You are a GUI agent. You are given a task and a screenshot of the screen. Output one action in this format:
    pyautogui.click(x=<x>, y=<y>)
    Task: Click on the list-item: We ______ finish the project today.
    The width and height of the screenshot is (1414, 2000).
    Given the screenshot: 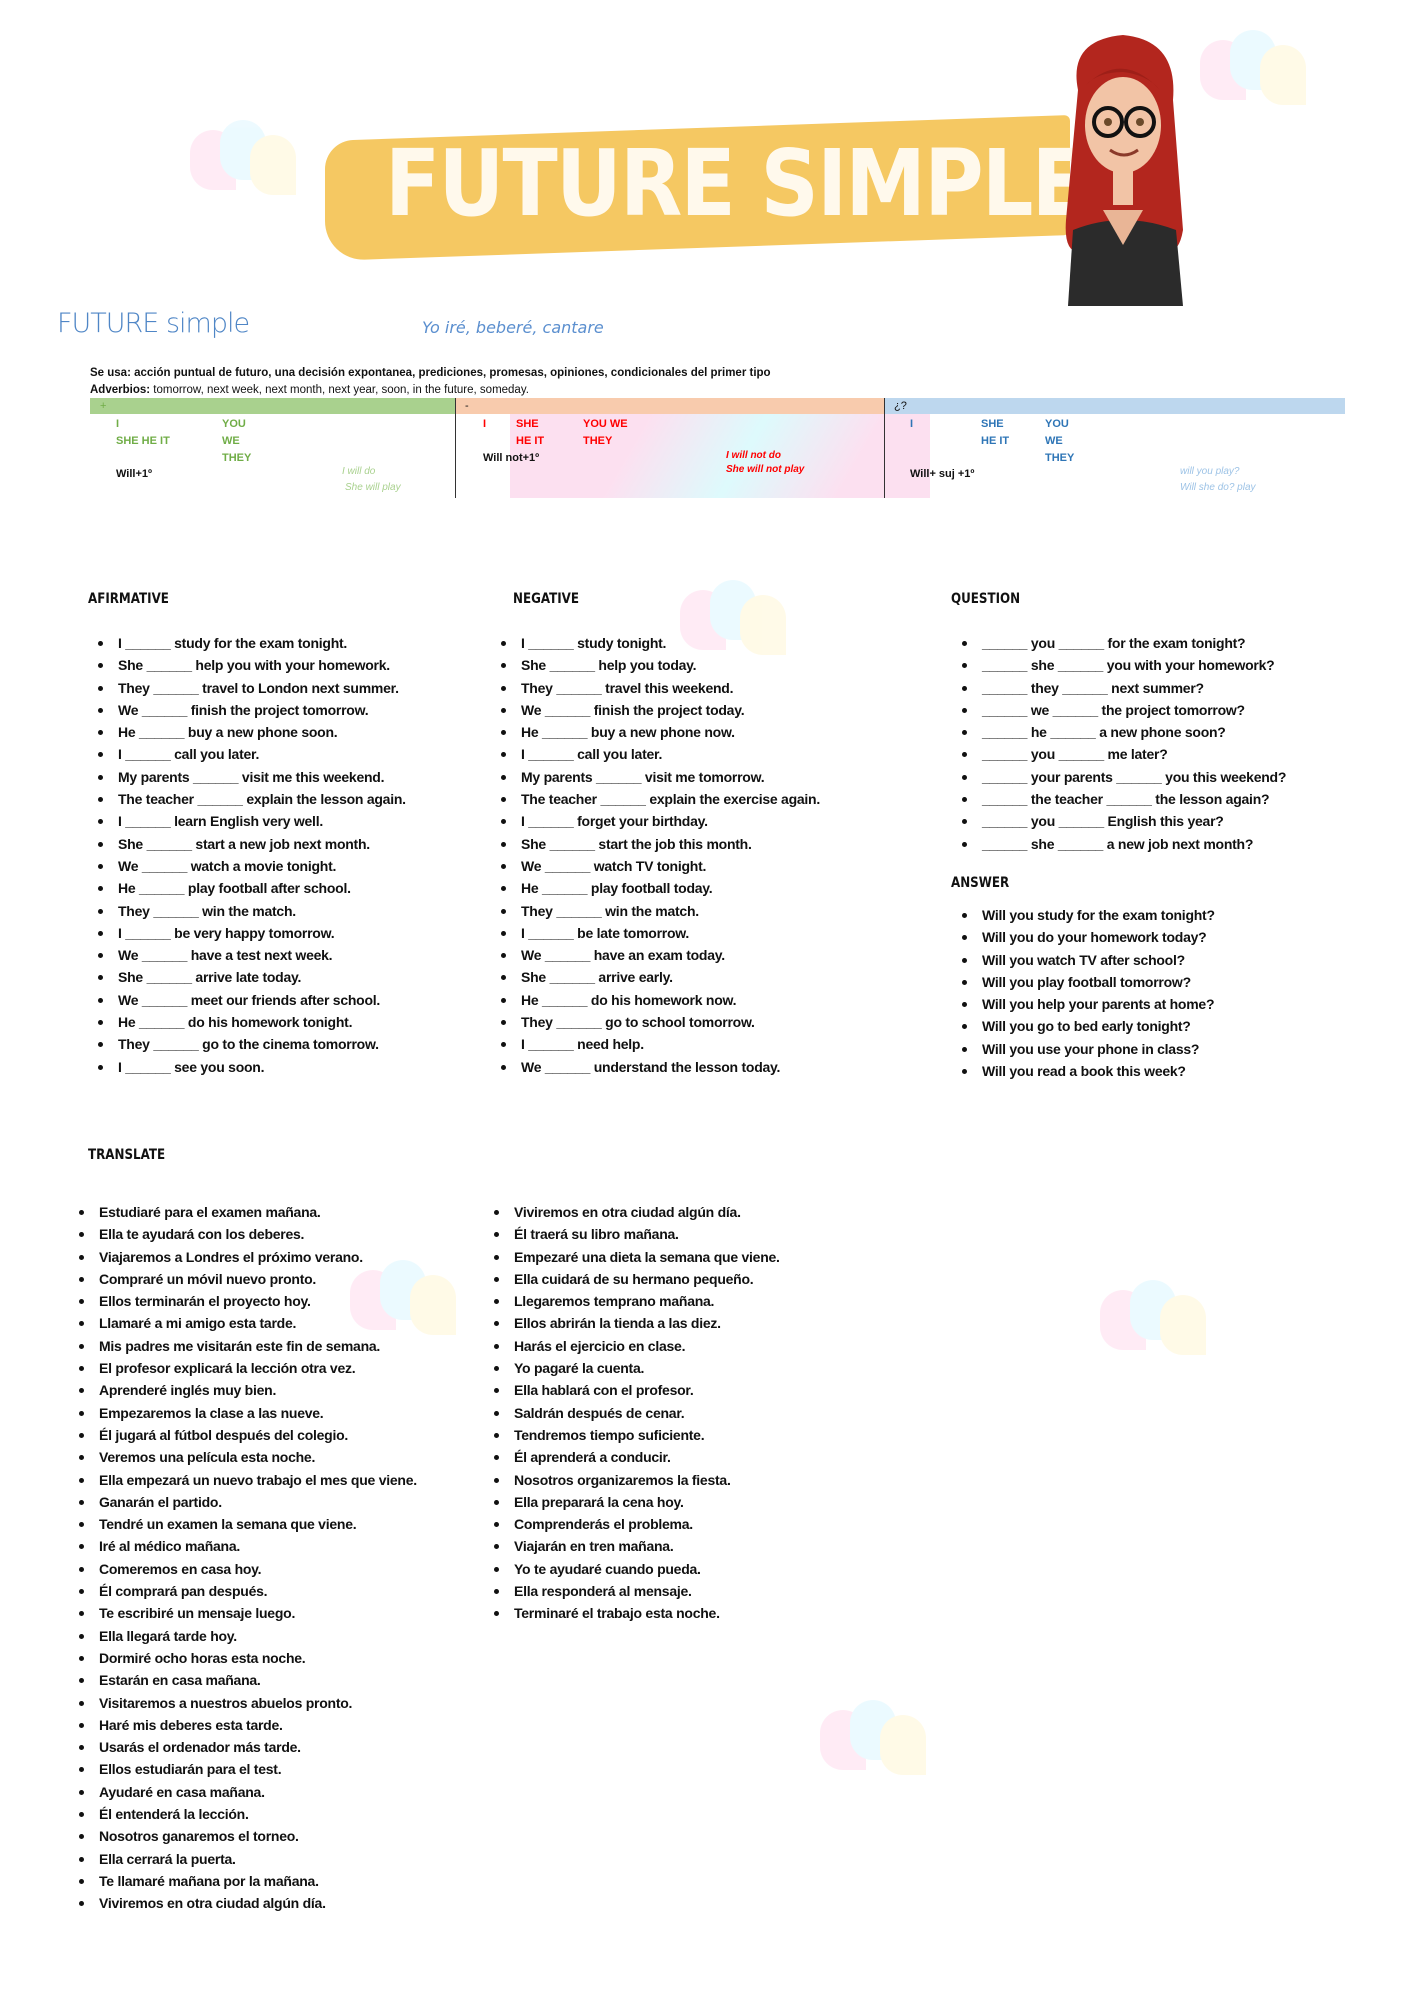 What is the action you would take?
    pyautogui.click(x=660, y=710)
    